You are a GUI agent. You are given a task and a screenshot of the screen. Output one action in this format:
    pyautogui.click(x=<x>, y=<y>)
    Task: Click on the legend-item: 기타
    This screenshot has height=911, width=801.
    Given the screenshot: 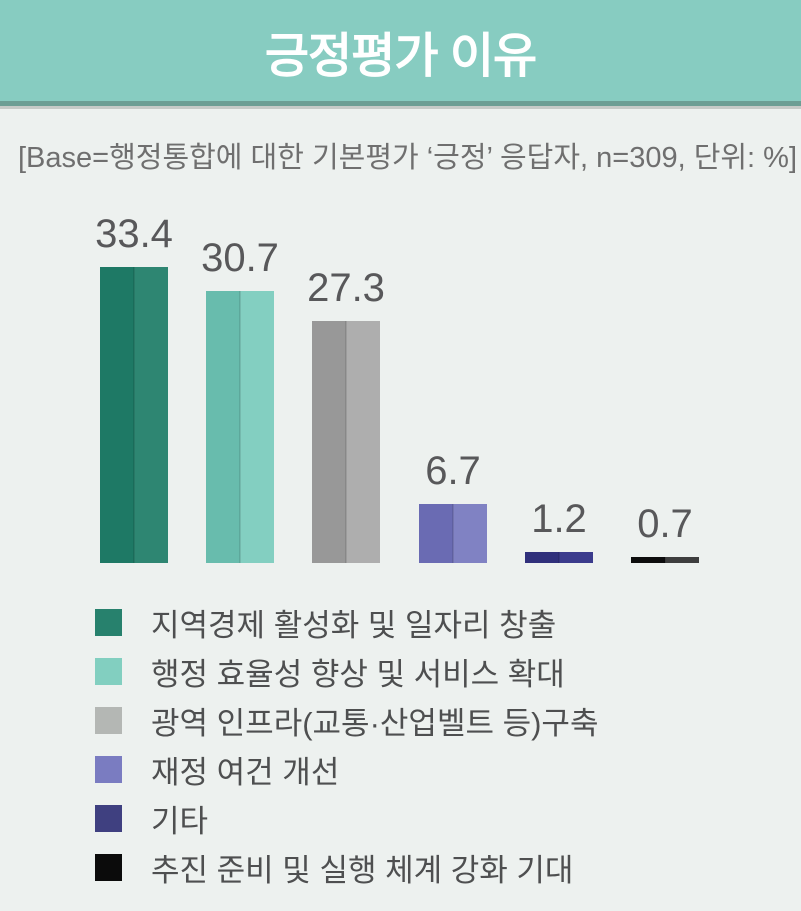 What is the action you would take?
    pyautogui.click(x=151, y=820)
    